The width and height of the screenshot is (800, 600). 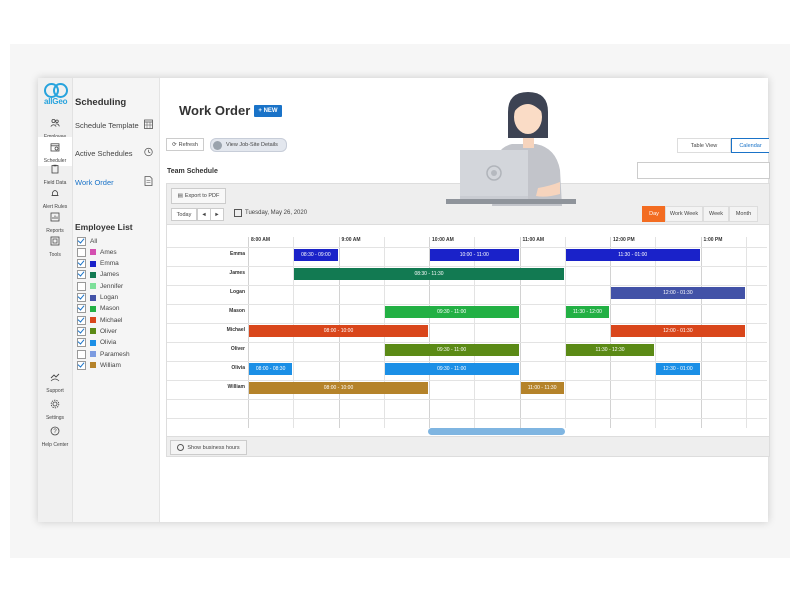 What do you see at coordinates (217, 214) in the screenshot?
I see `next-day-button: ►` at bounding box center [217, 214].